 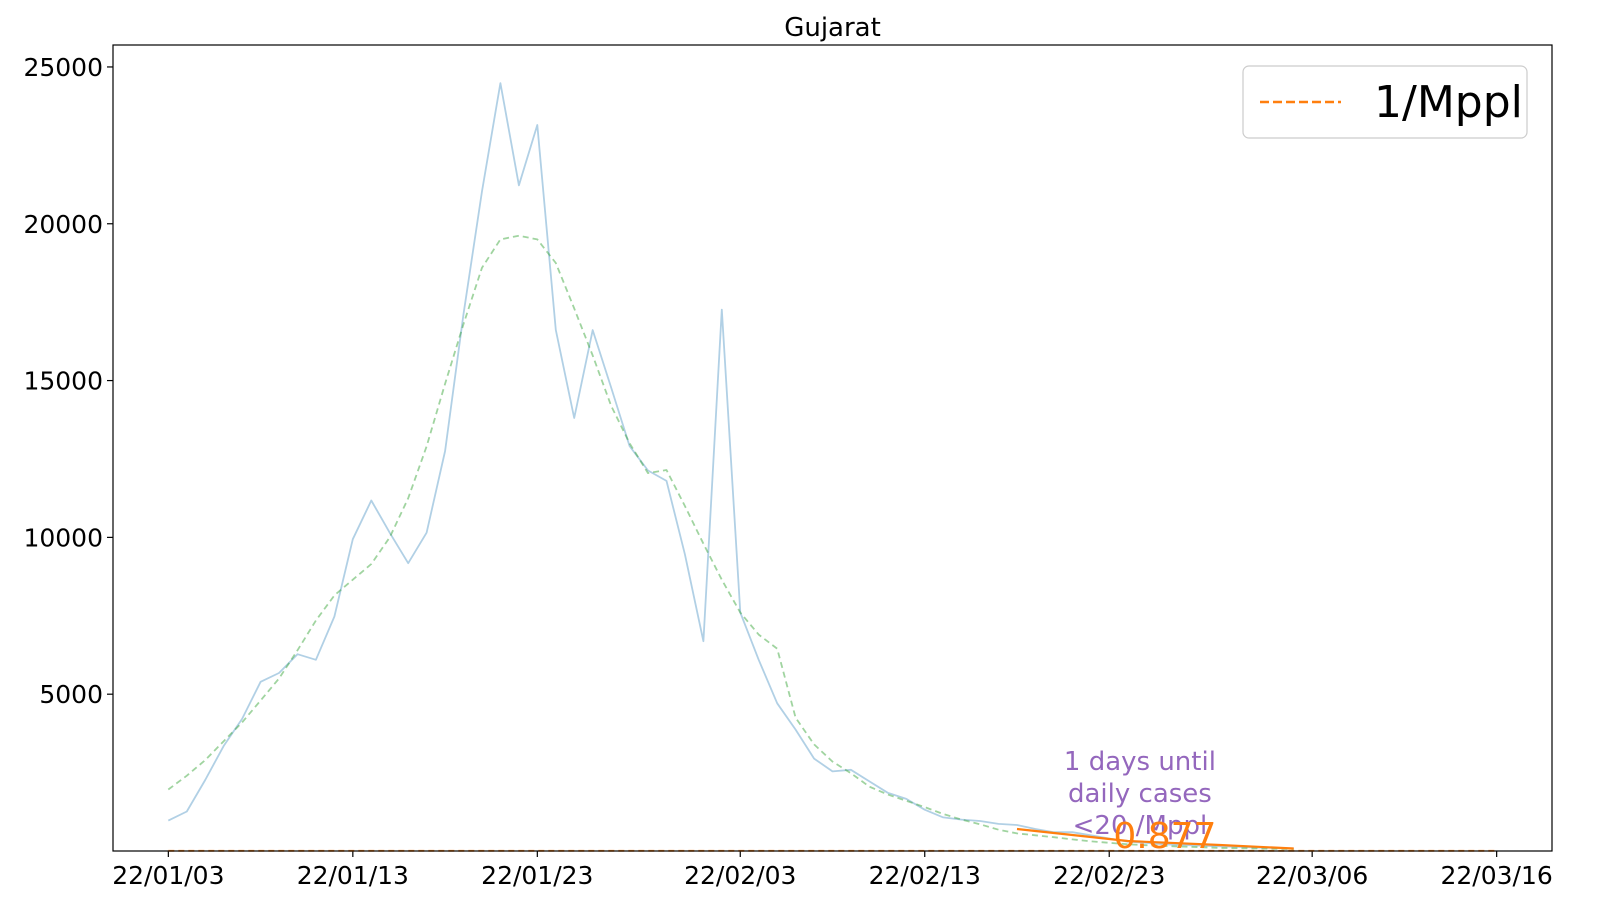 What do you see at coordinates (1140, 826) in the screenshot?
I see `countdown-annotation-line: <20 /Mppl` at bounding box center [1140, 826].